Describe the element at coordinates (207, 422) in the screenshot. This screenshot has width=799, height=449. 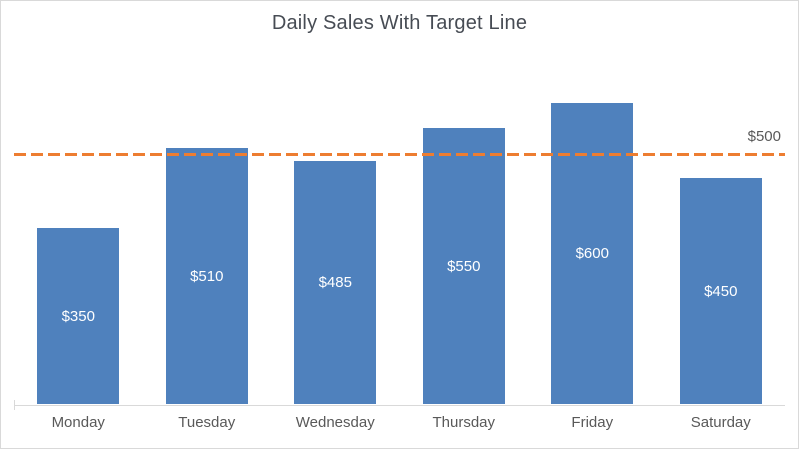
I see `x-axis-label-tuesday: Tuesday` at that location.